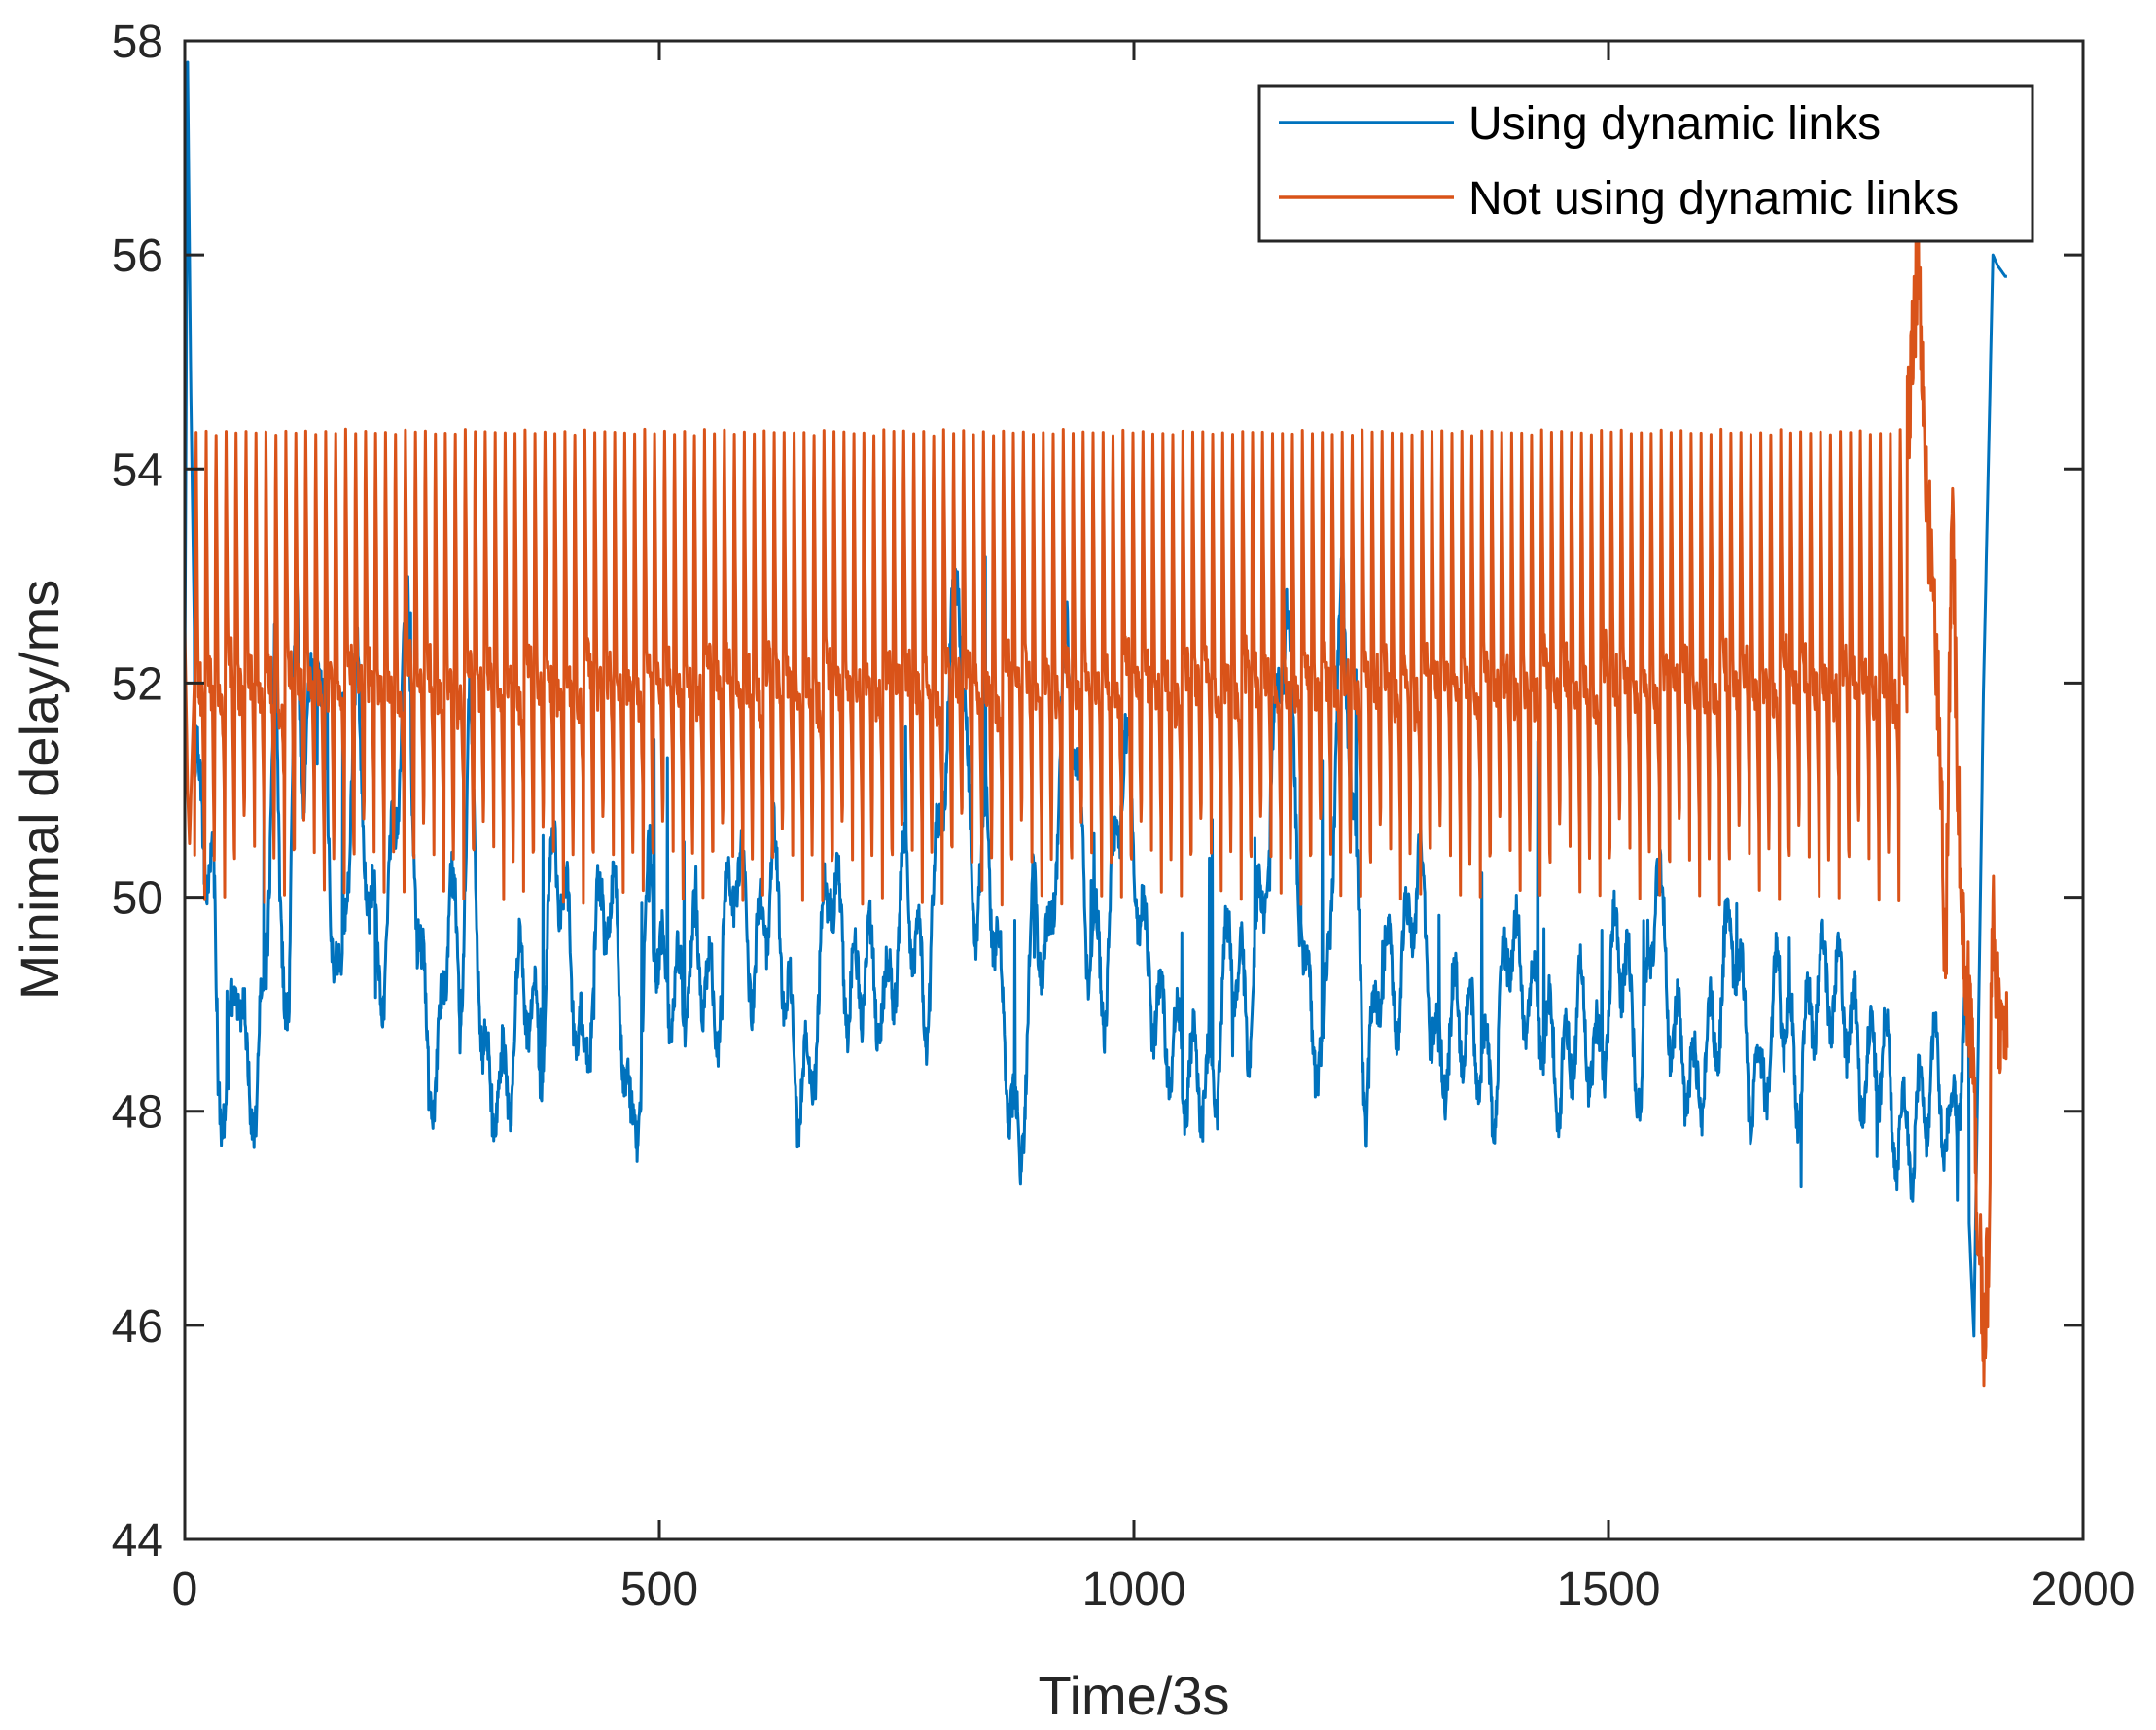  What do you see at coordinates (137, 470) in the screenshot?
I see `y-tick-label: 54` at bounding box center [137, 470].